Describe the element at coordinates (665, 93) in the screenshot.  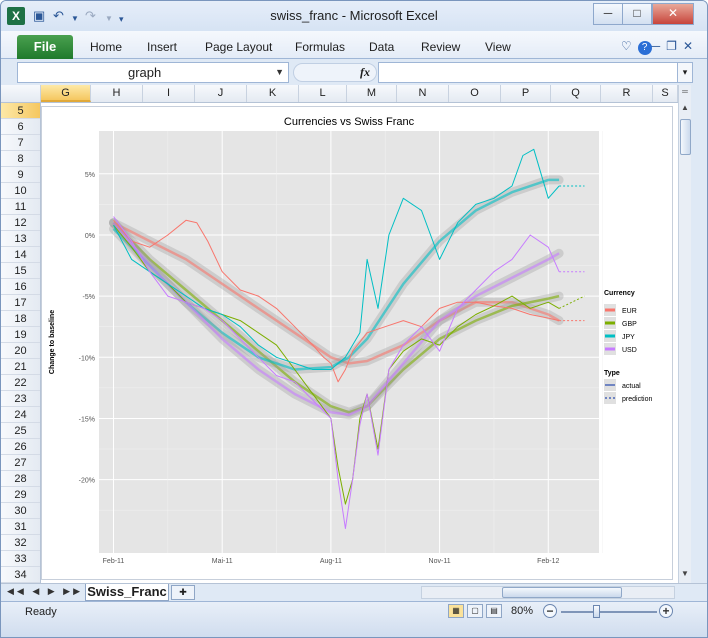
I see `column-header-s: S` at that location.